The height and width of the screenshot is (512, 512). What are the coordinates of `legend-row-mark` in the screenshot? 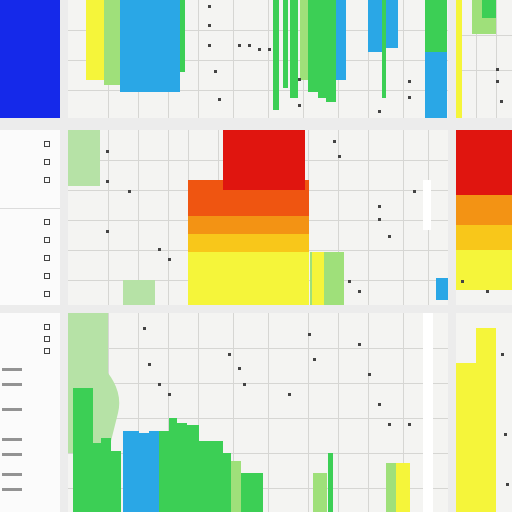 It's located at (12, 439).